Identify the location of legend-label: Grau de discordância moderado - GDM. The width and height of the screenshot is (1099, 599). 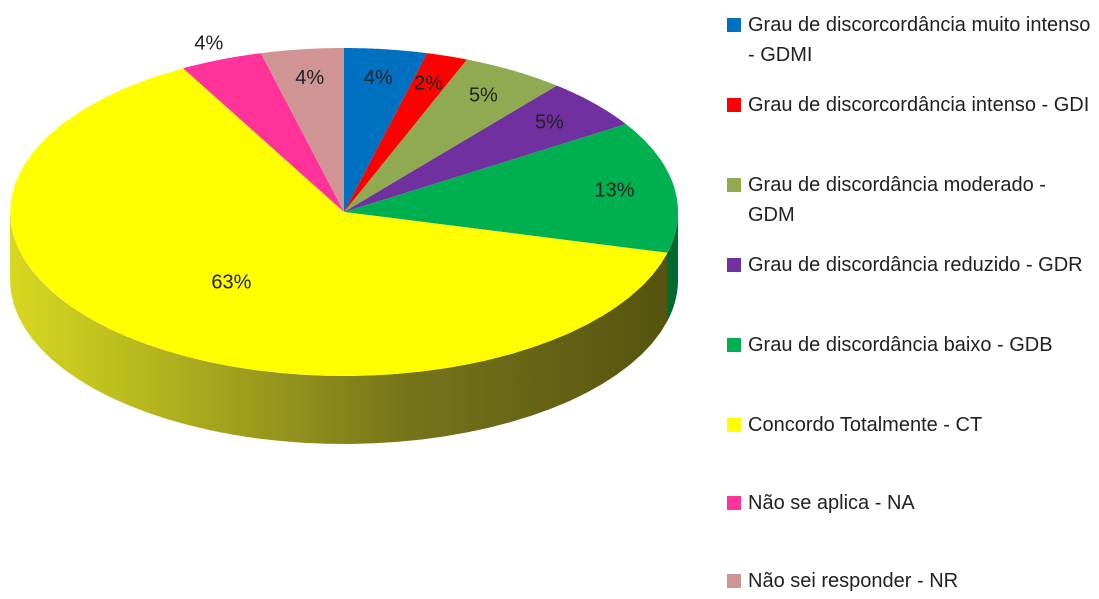
(897, 200).